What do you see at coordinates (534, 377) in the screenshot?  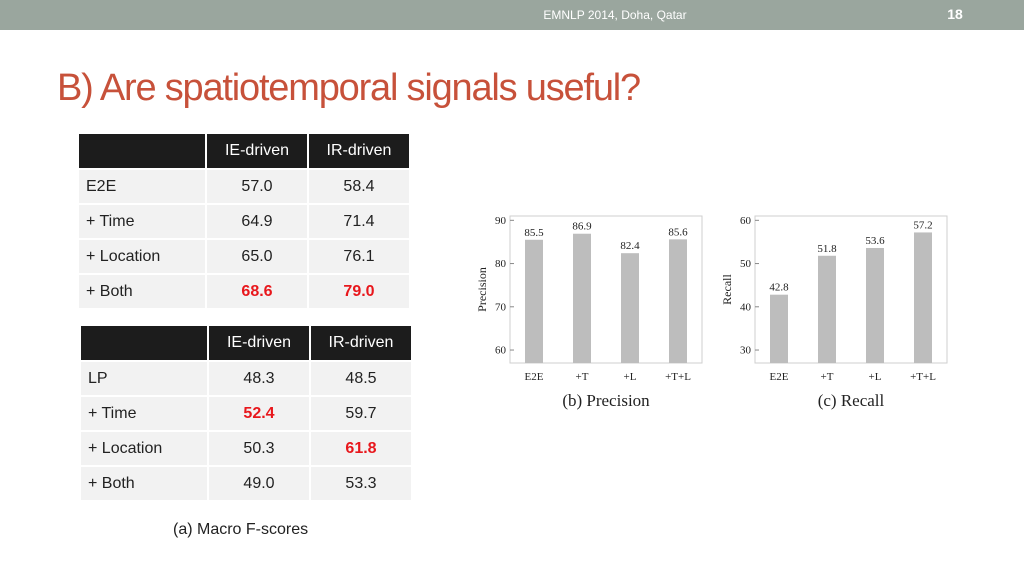 I see `precision-category-label: E2E` at bounding box center [534, 377].